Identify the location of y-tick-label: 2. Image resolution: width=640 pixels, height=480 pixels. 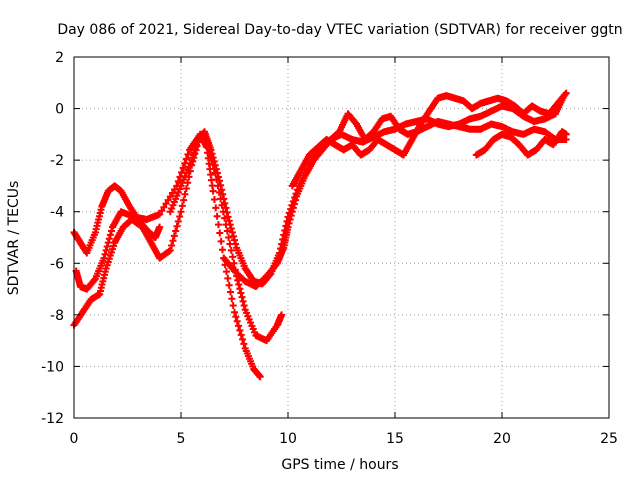
(59, 58).